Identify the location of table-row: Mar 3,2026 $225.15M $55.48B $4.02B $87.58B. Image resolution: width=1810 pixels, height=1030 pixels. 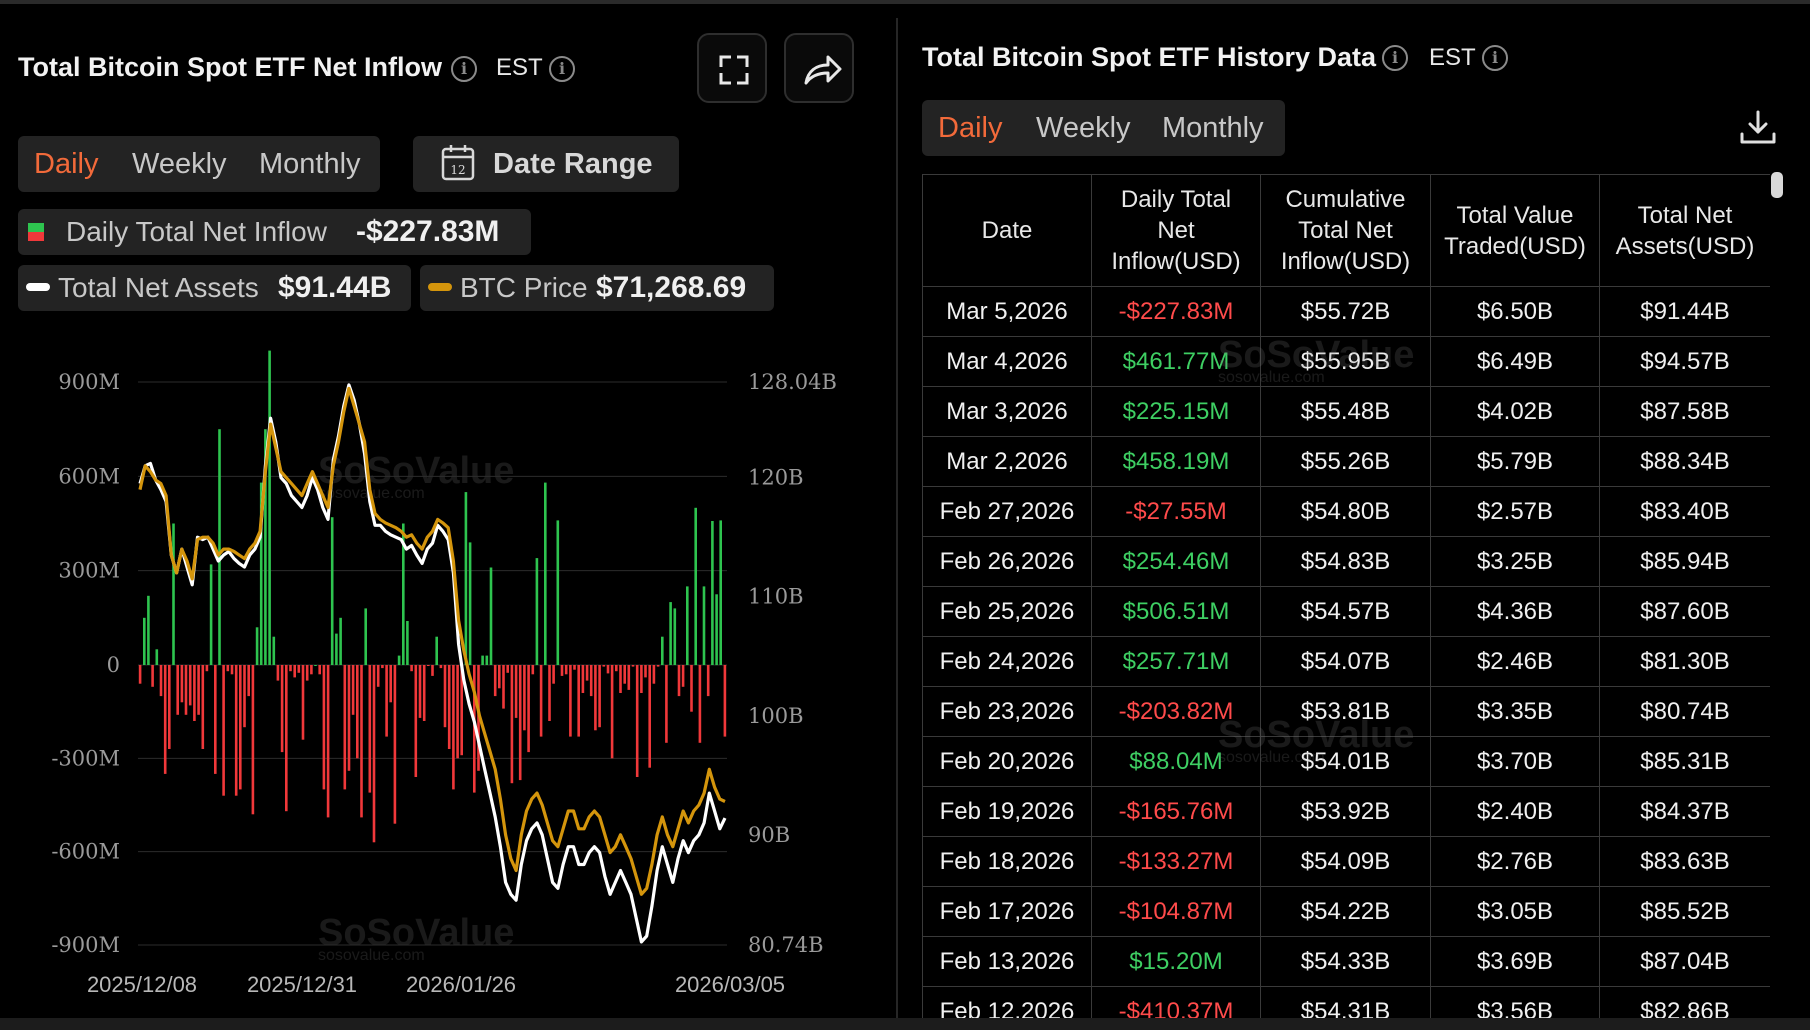
(1346, 411).